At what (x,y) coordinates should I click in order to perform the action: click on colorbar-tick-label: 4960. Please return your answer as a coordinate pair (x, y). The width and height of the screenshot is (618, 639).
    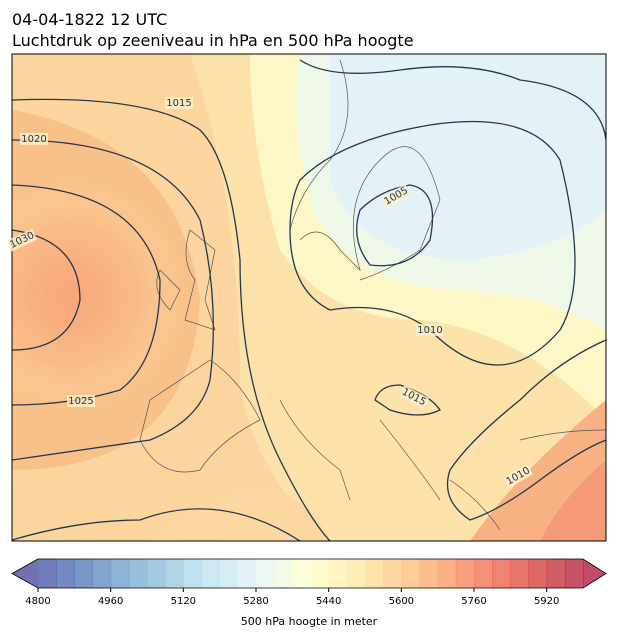
    Looking at the image, I should click on (110, 601).